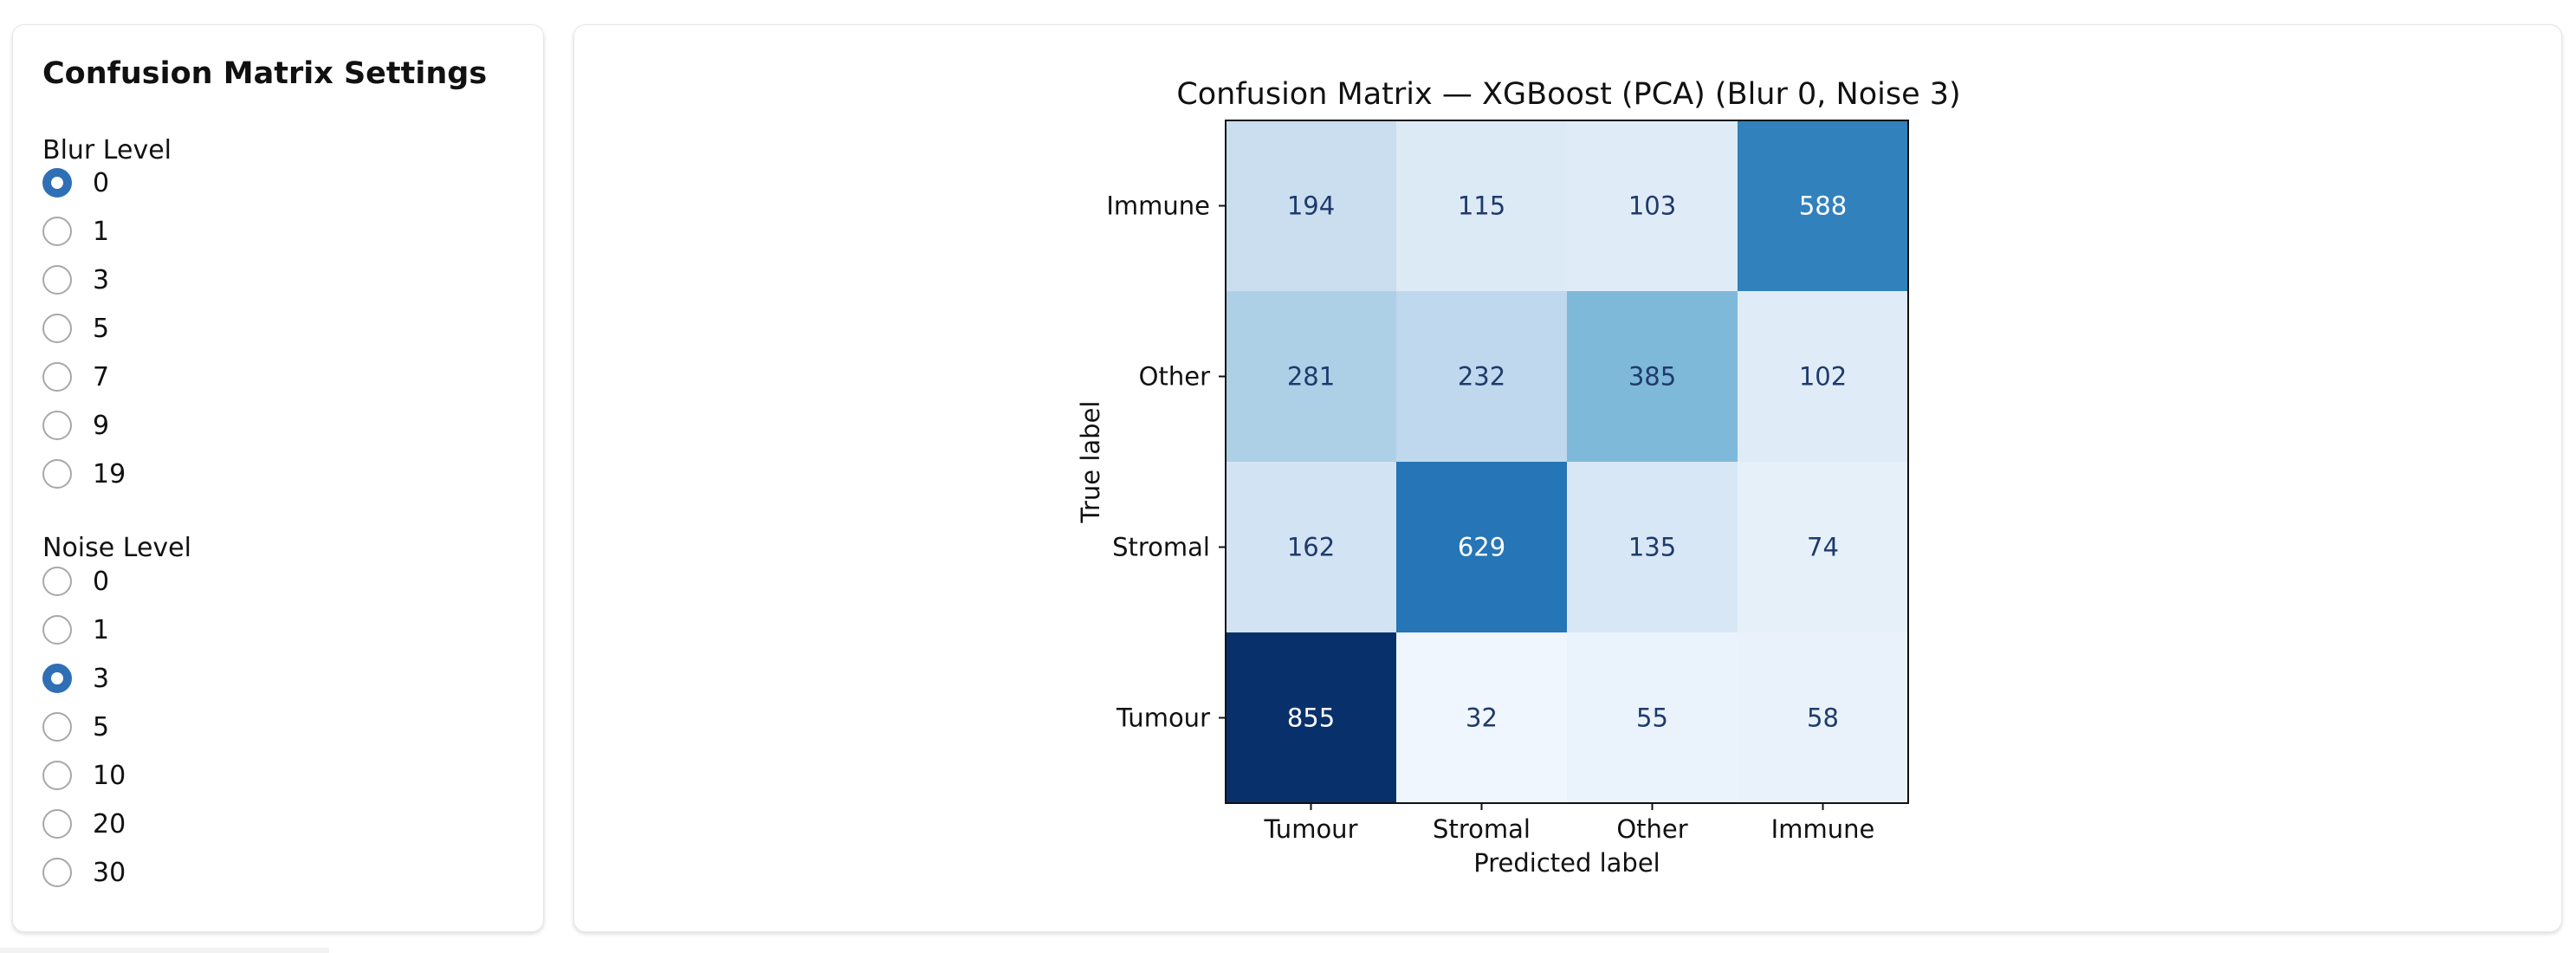 The height and width of the screenshot is (953, 2576). Describe the element at coordinates (109, 824) in the screenshot. I see `radio-label: 20` at that location.